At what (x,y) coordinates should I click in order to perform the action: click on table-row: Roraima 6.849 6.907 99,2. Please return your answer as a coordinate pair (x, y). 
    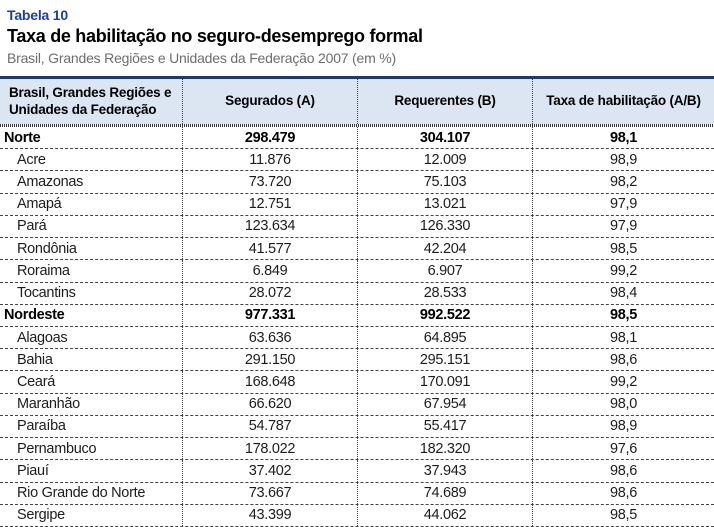
    Looking at the image, I should click on (357, 271).